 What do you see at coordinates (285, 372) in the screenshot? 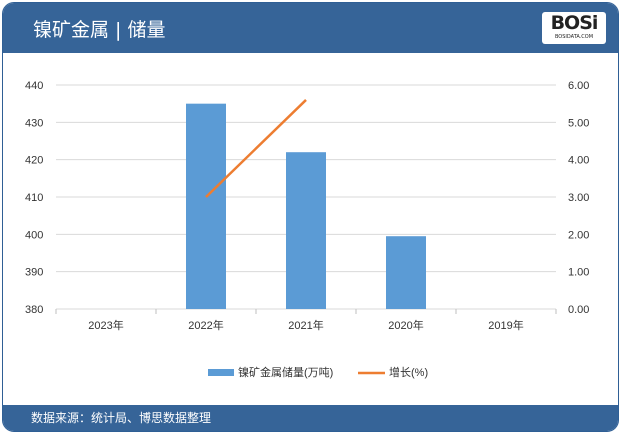
I see `legend-bar-label: 镍矿金属储量(万吨)` at bounding box center [285, 372].